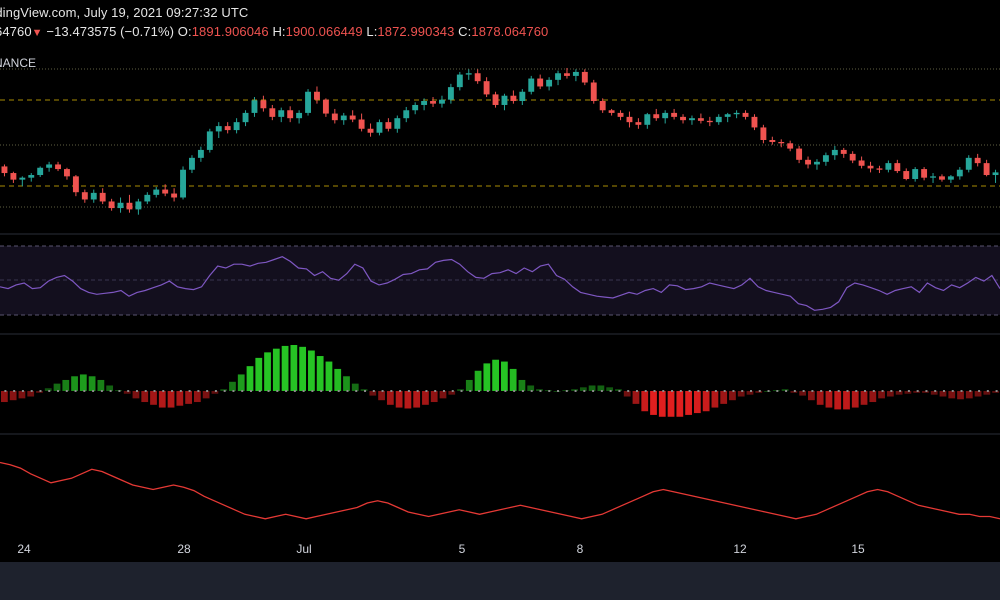 This screenshot has height=600, width=1000. Describe the element at coordinates (500, 581) in the screenshot. I see `bottom-toolbar` at that location.